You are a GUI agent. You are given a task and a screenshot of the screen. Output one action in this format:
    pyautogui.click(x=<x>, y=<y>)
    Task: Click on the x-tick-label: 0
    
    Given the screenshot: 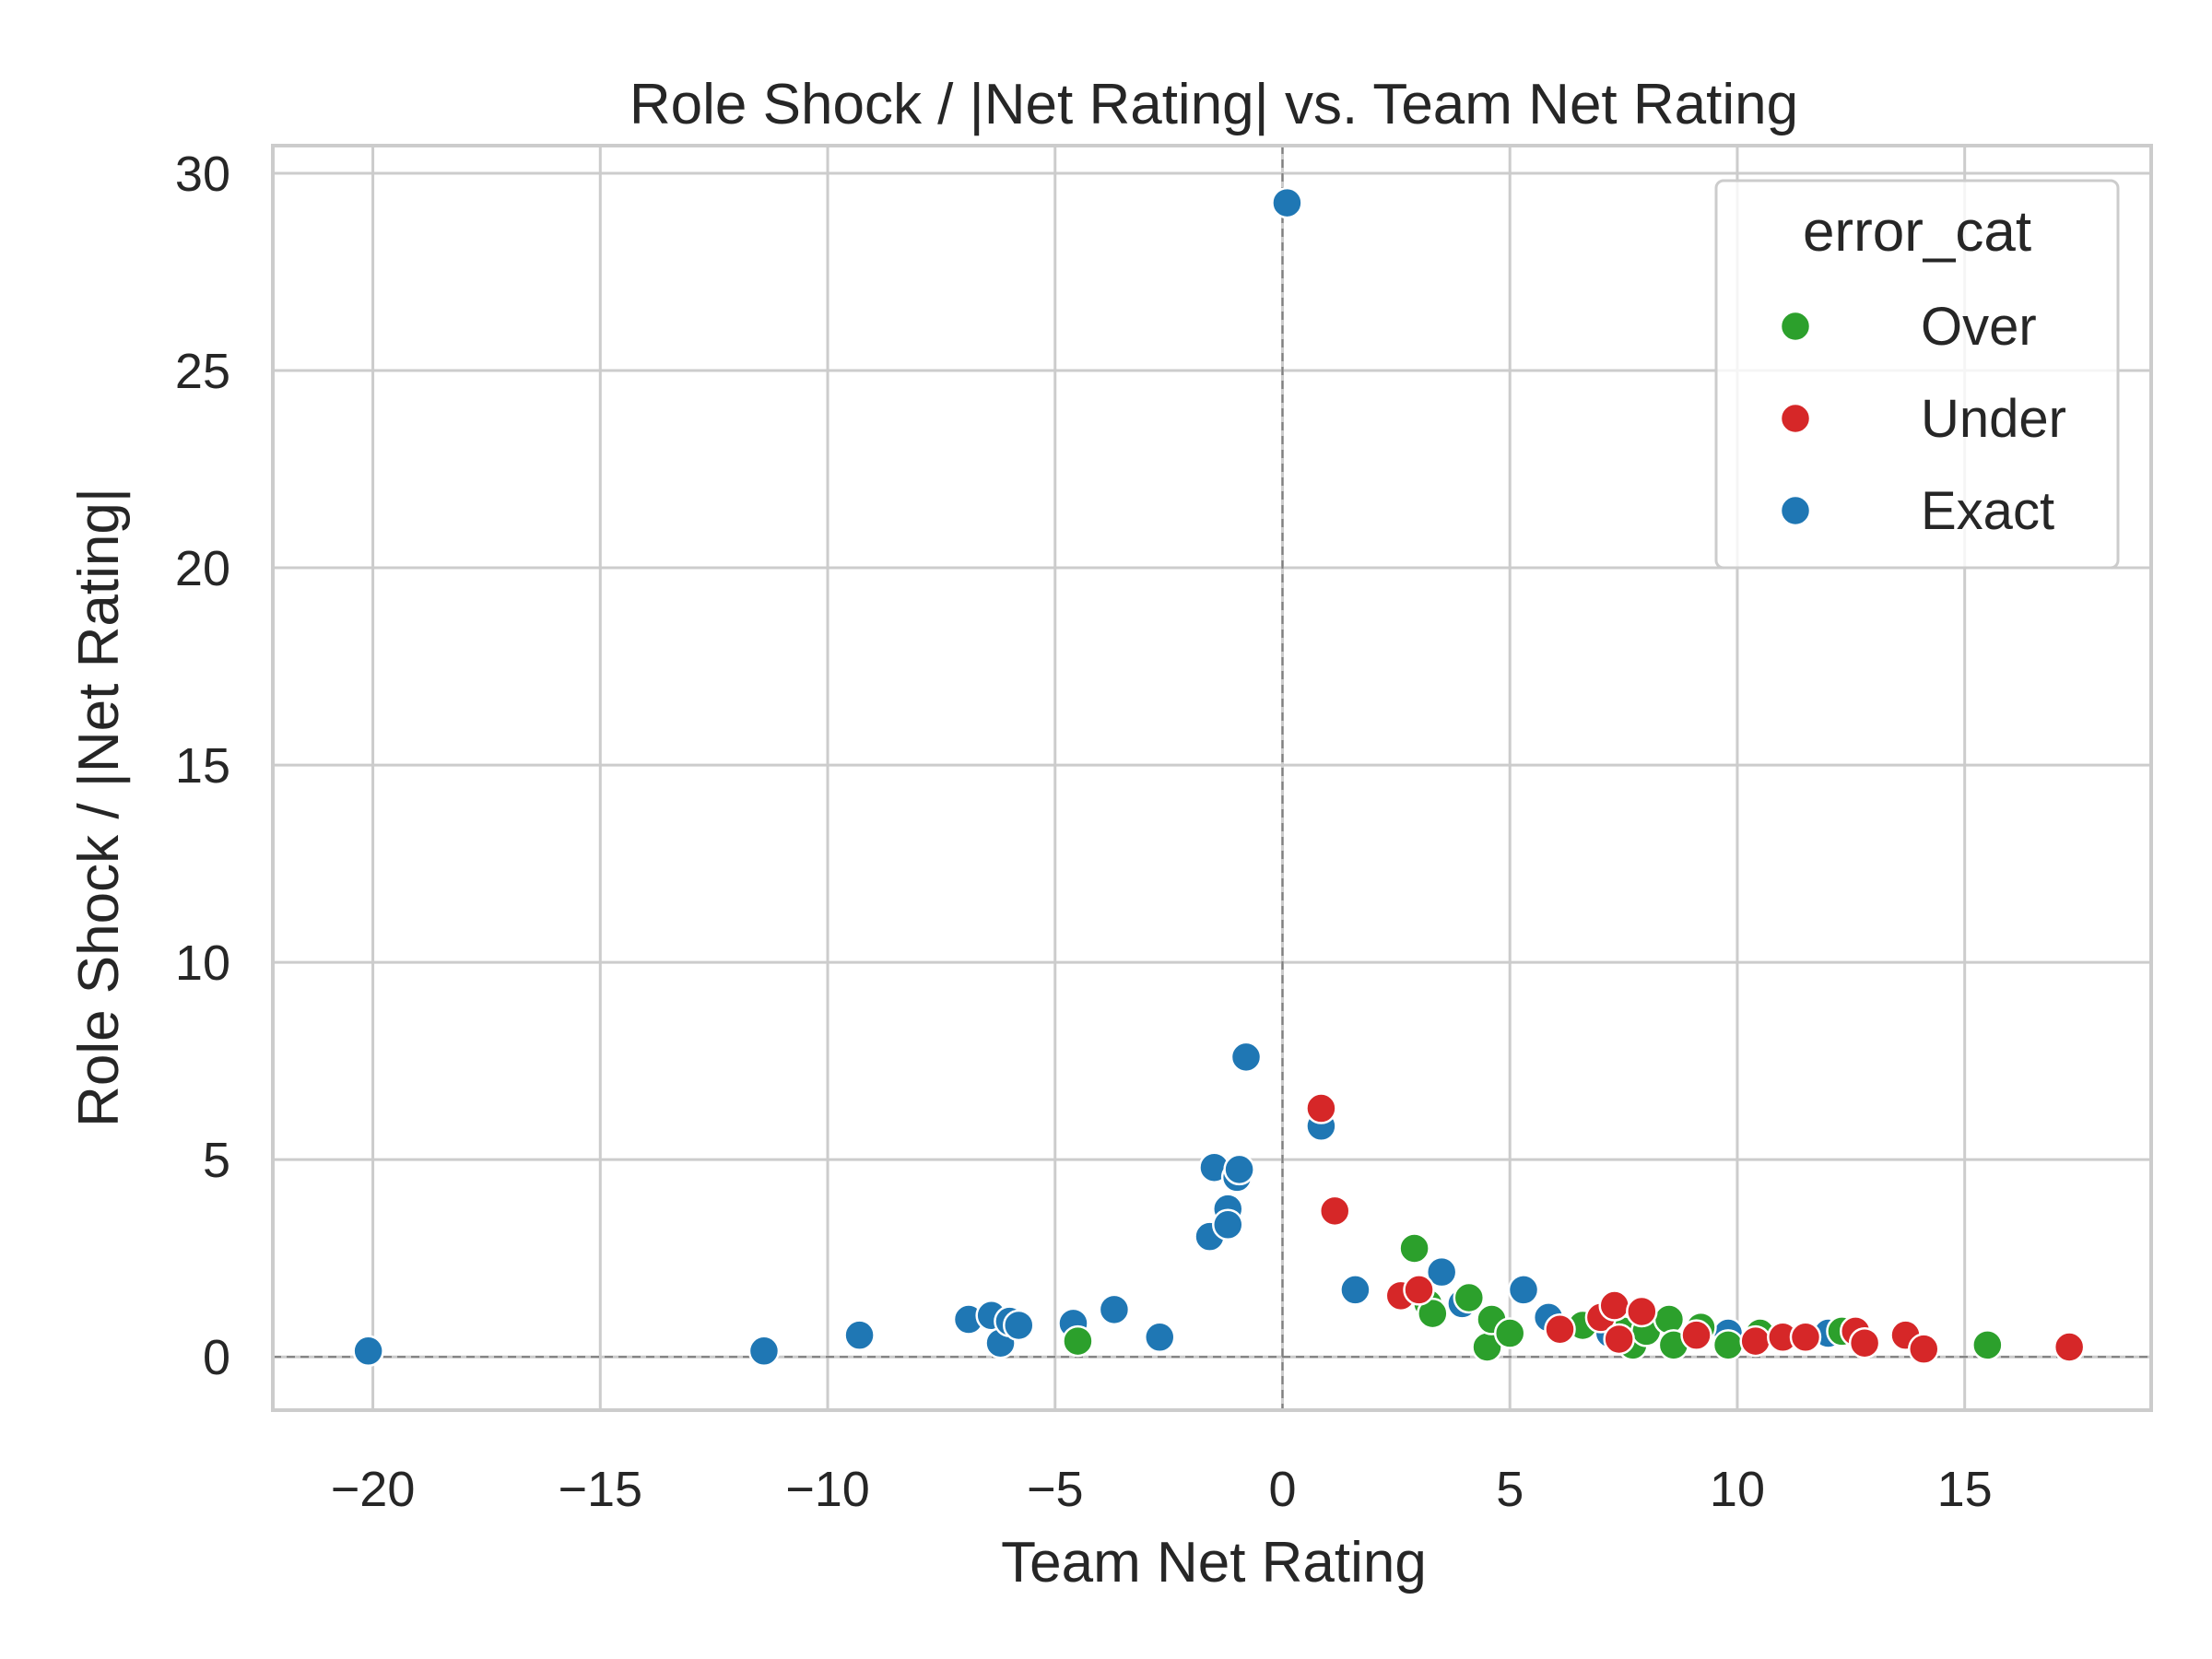 What is the action you would take?
    pyautogui.click(x=1282, y=1489)
    